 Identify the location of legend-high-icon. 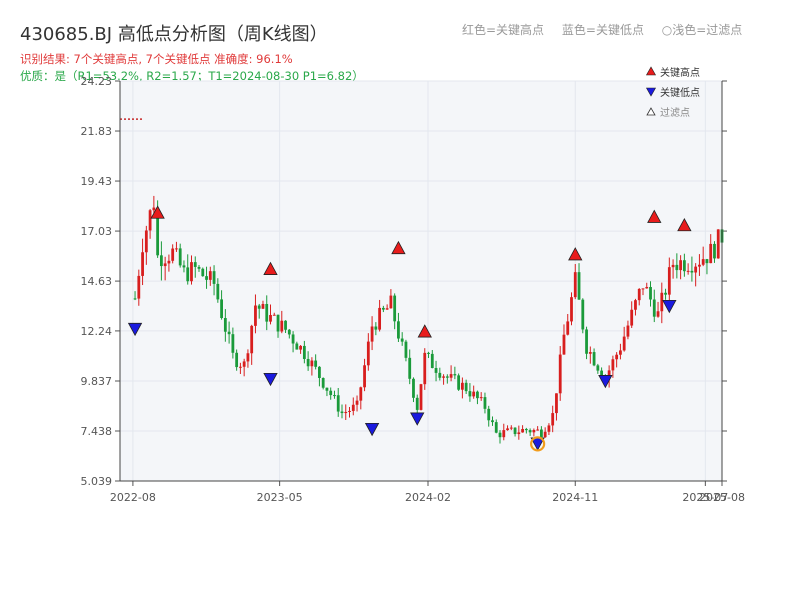
(651, 71).